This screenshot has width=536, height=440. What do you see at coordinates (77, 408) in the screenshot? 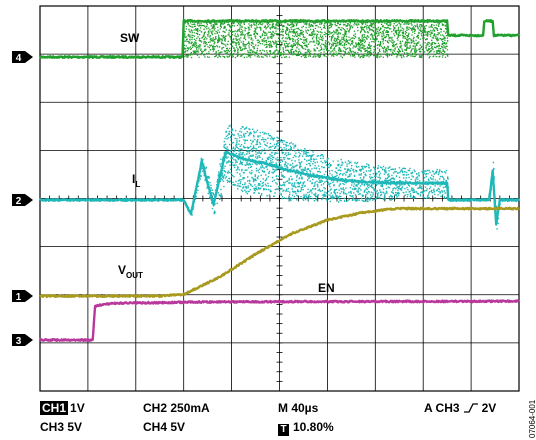
I see `ch1-scale: 1V` at bounding box center [77, 408].